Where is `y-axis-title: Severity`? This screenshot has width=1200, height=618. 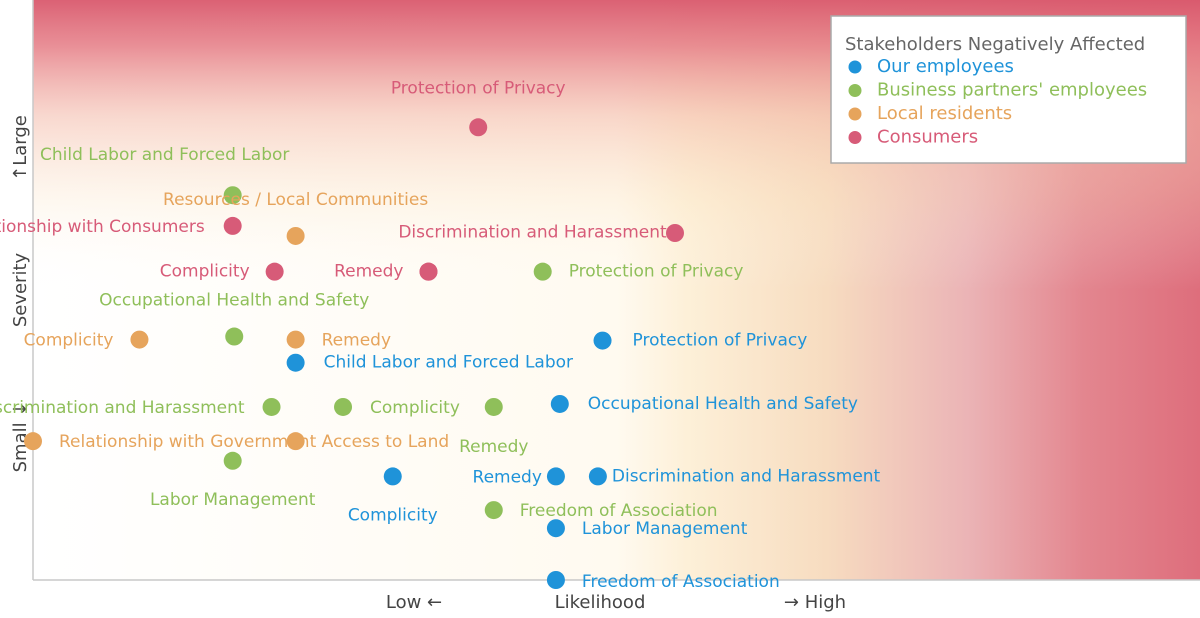
y-axis-title: Severity is located at coordinates (20, 289).